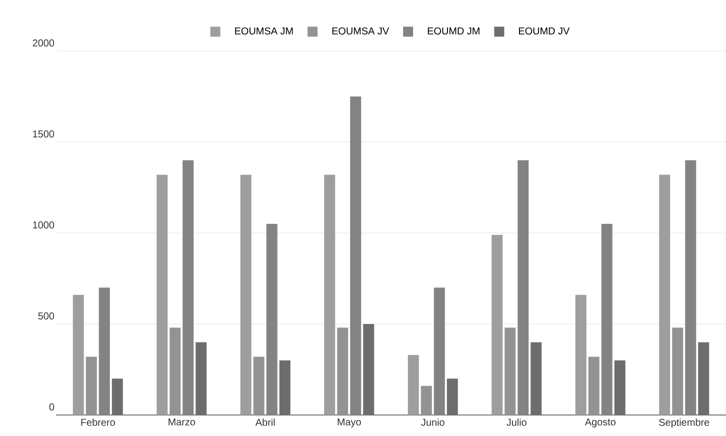 Image resolution: width=726 pixels, height=436 pixels. What do you see at coordinates (516, 422) in the screenshot?
I see `x-tick-label: Julio` at bounding box center [516, 422].